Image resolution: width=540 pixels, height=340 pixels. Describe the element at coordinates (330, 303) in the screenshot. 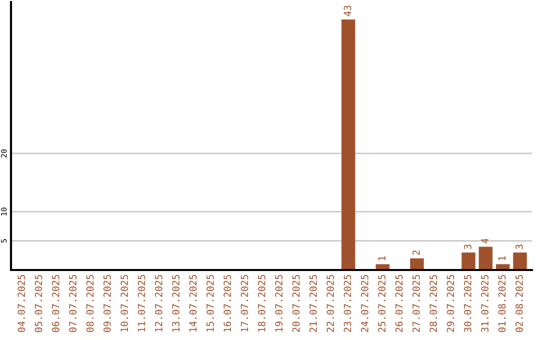

I see `x-tick-label: 22.07.2025` at that location.